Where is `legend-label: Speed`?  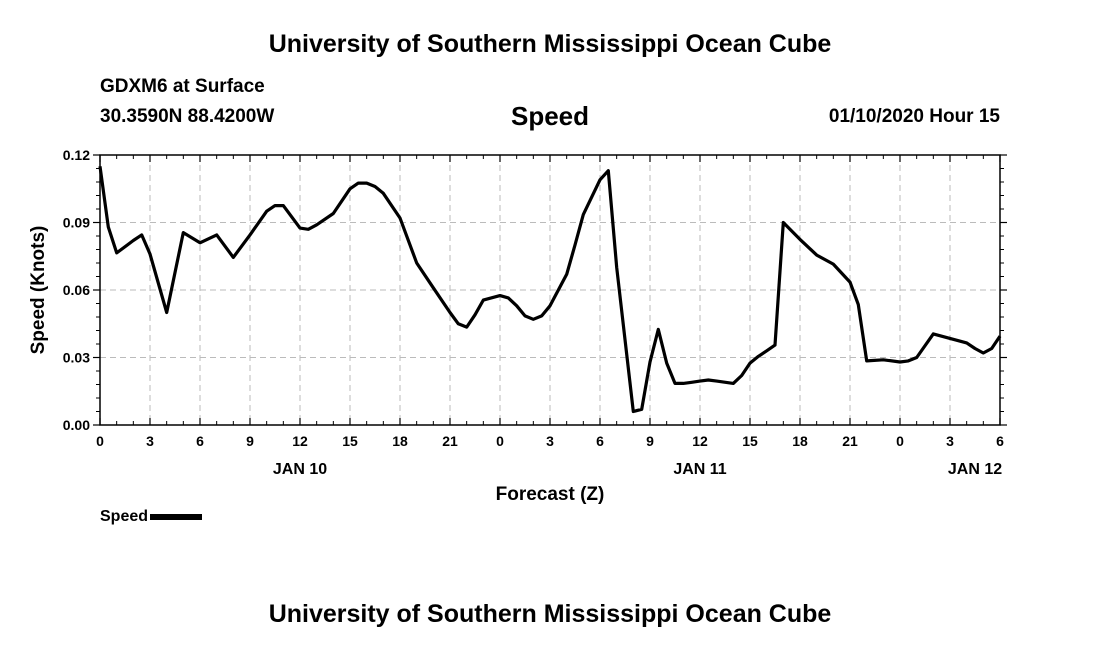
legend-label: Speed is located at coordinates (124, 516).